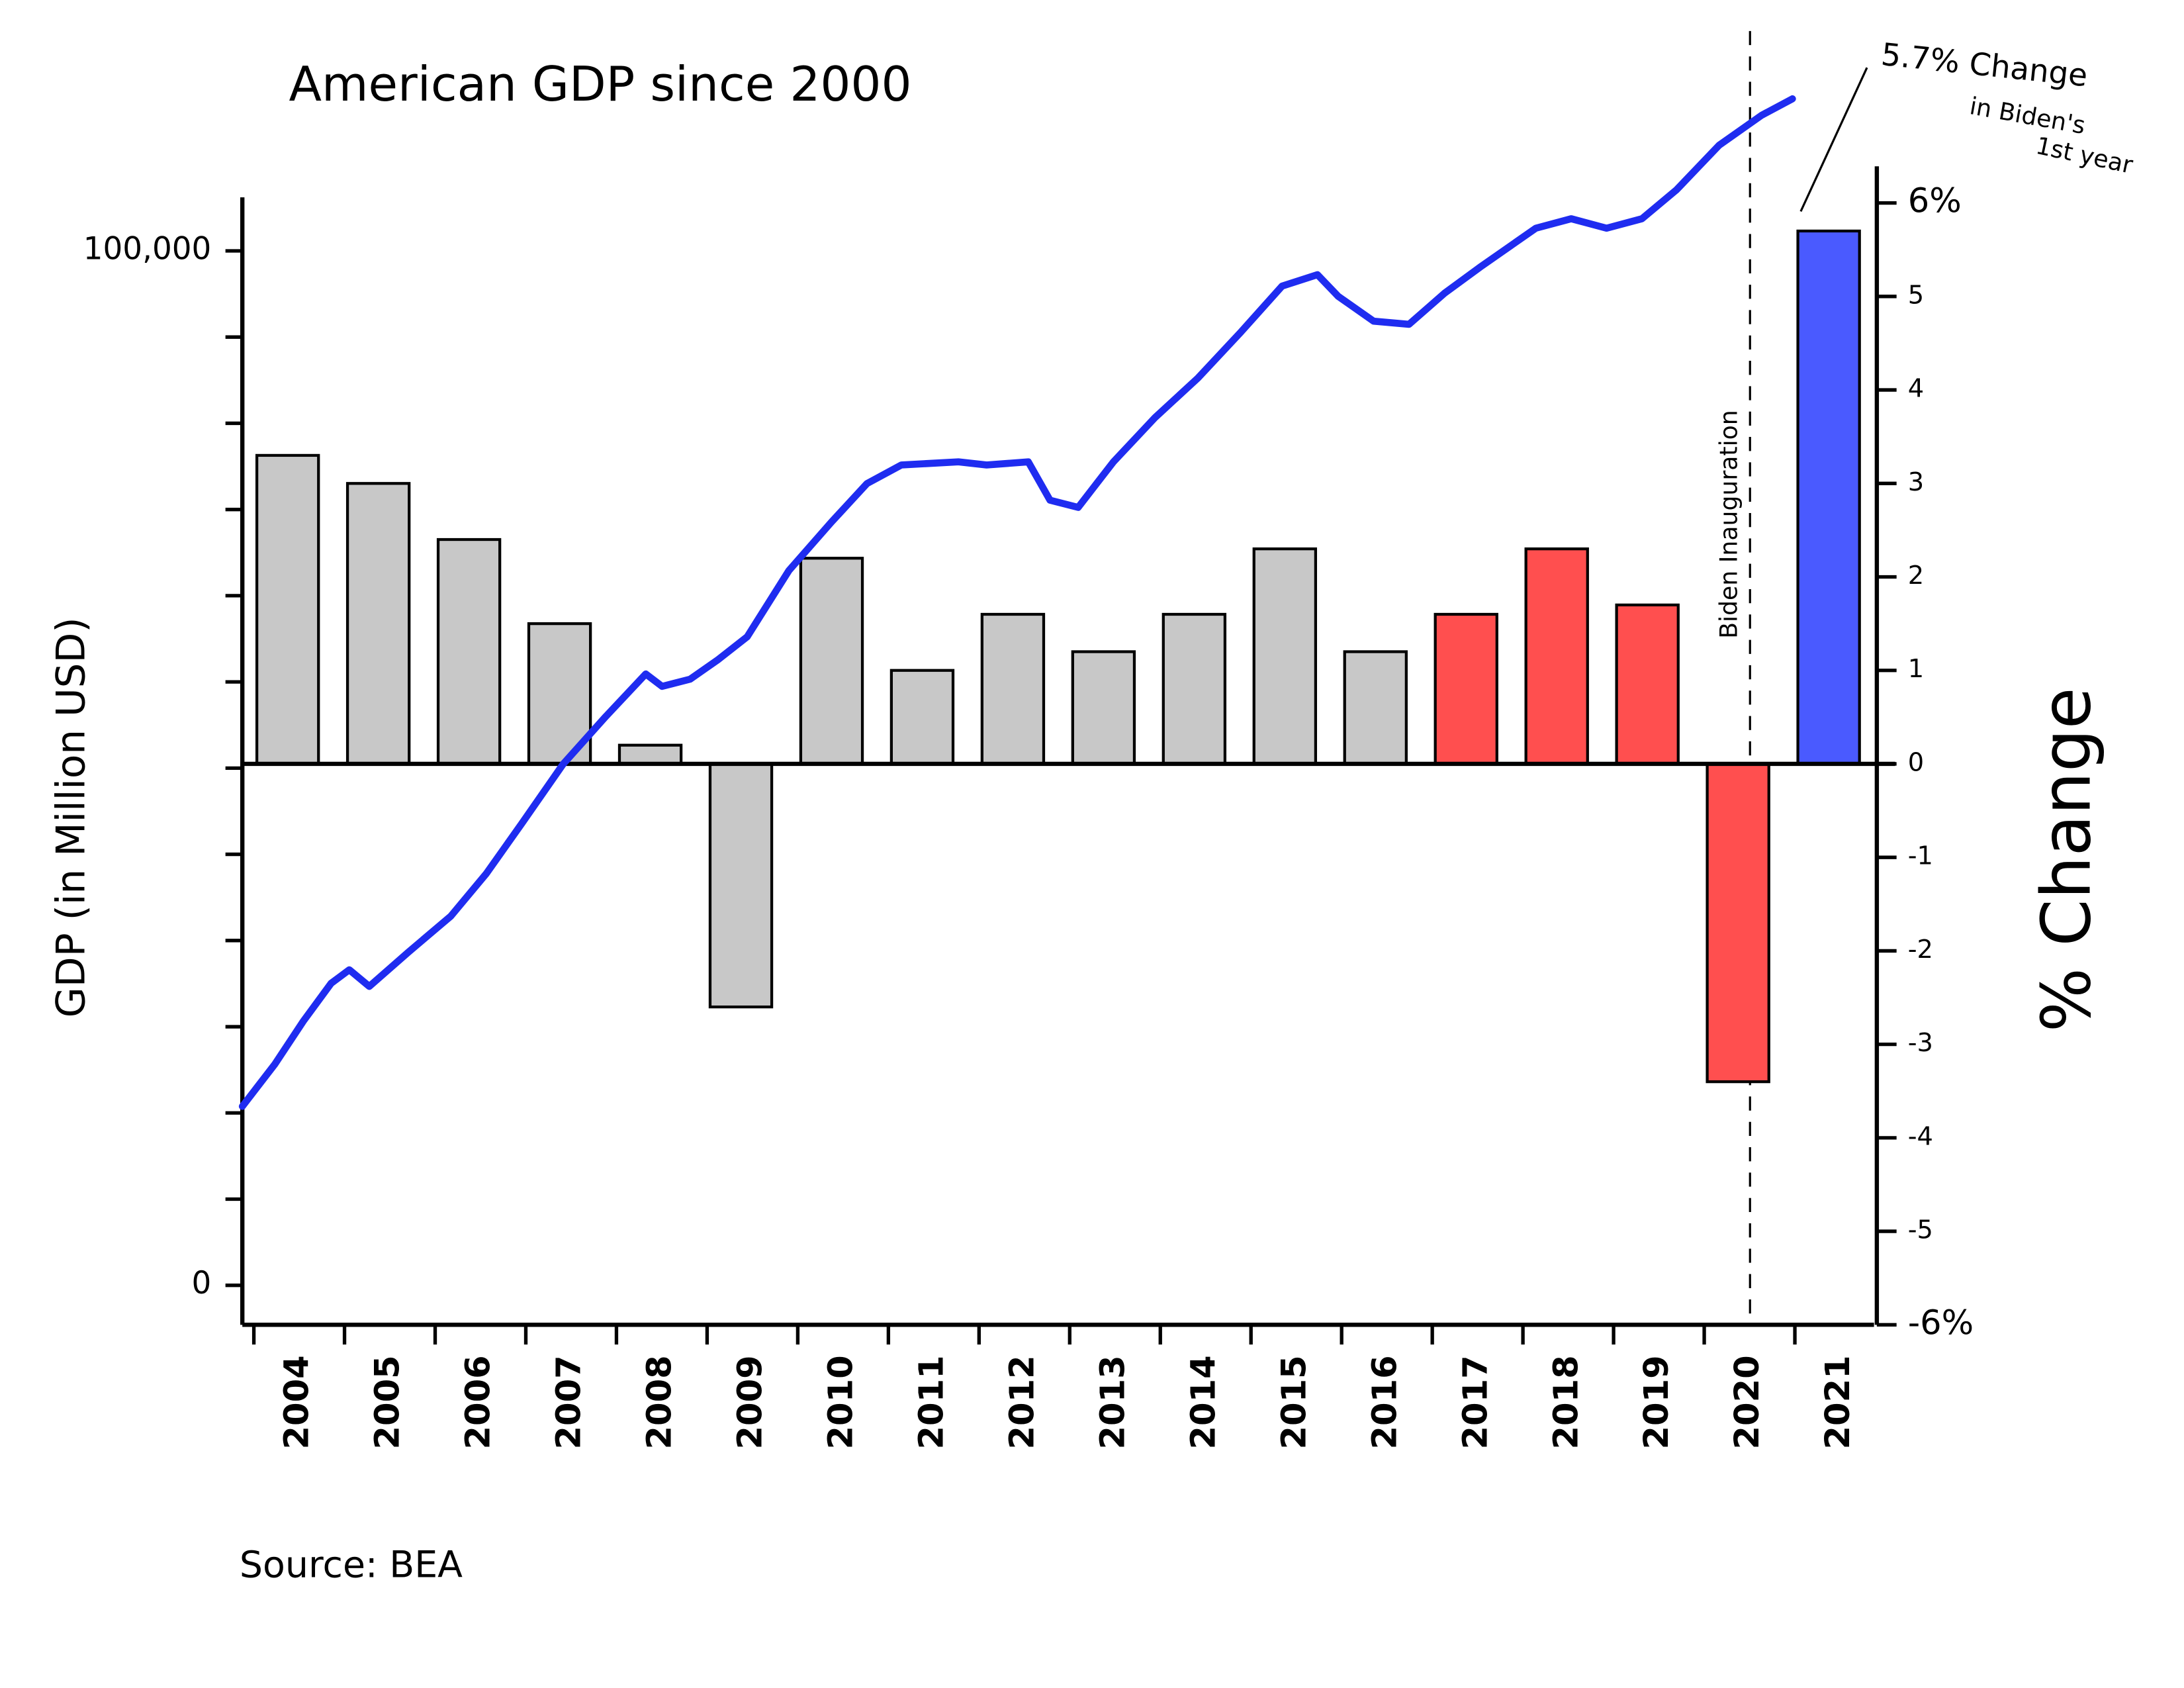  I want to click on chart-title: American GDP since 2000, so click(600, 85).